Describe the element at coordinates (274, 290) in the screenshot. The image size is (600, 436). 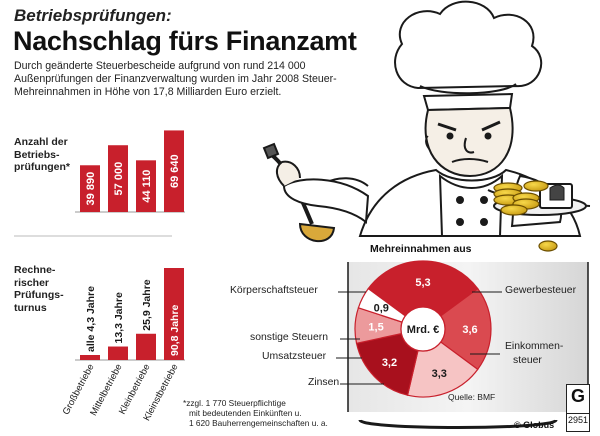
I see `callout-koerperschaftsteuer: Körperschaftsteuer` at that location.